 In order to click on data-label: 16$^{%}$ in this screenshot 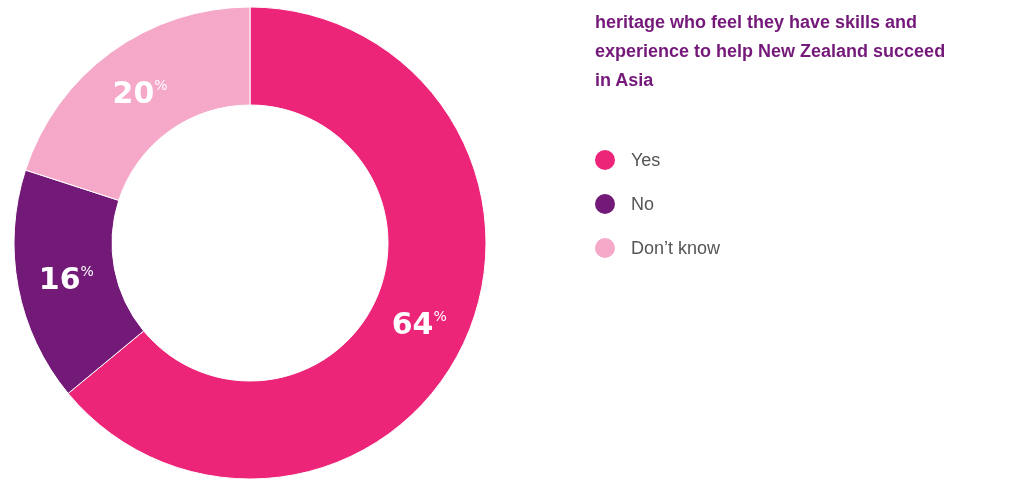, I will do `click(66, 279)`.